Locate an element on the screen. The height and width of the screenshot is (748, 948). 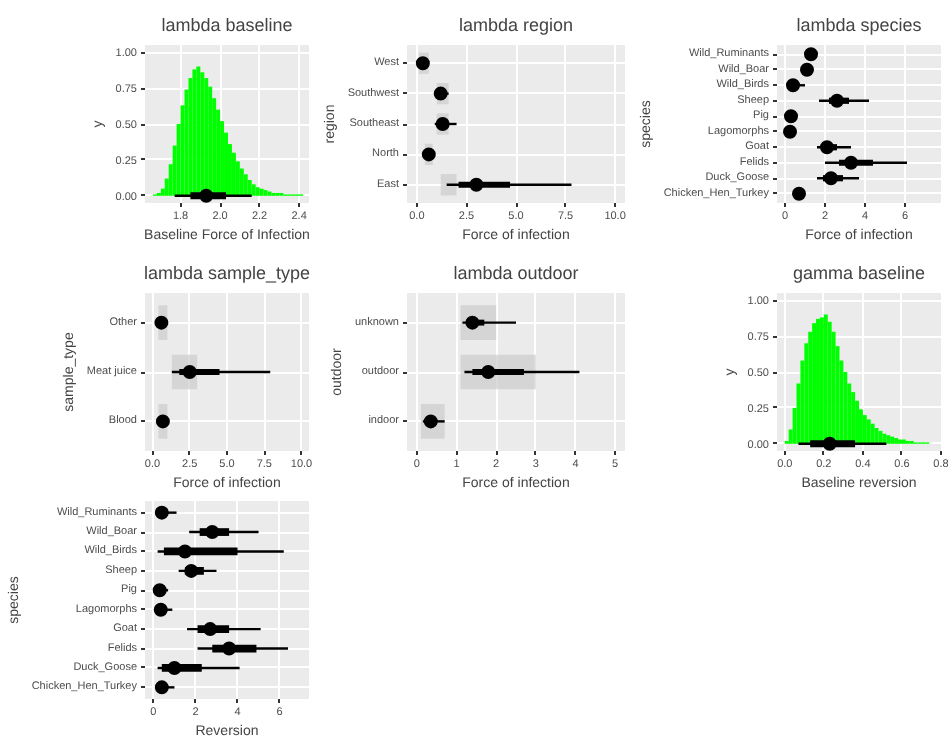
chart-title: lambda region is located at coordinates (516, 25).